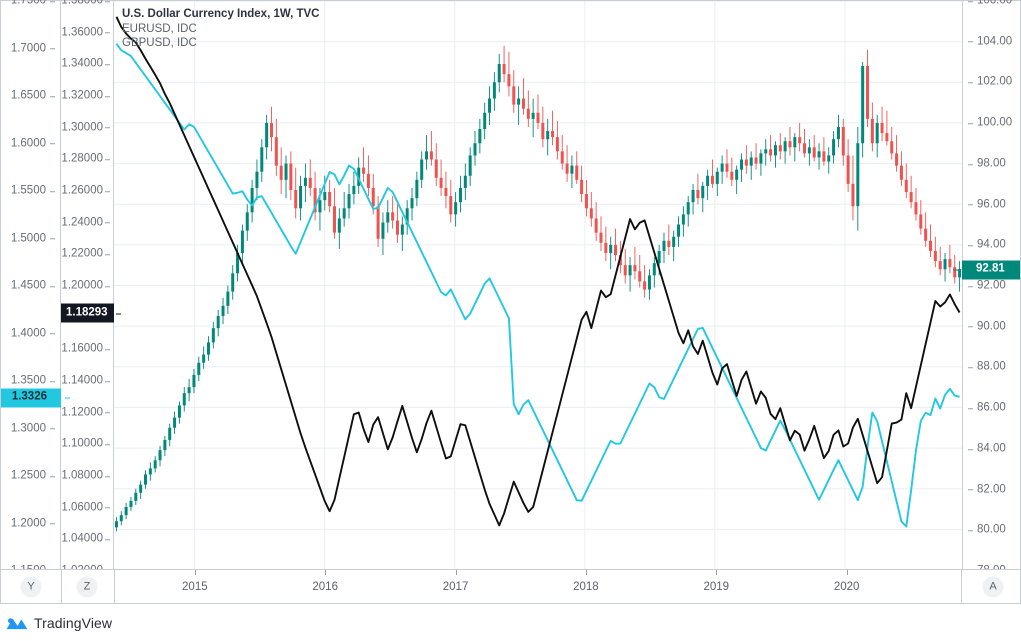 Image resolution: width=1021 pixels, height=641 pixels. What do you see at coordinates (987, 489) in the screenshot?
I see `price-tick: 82.00` at bounding box center [987, 489].